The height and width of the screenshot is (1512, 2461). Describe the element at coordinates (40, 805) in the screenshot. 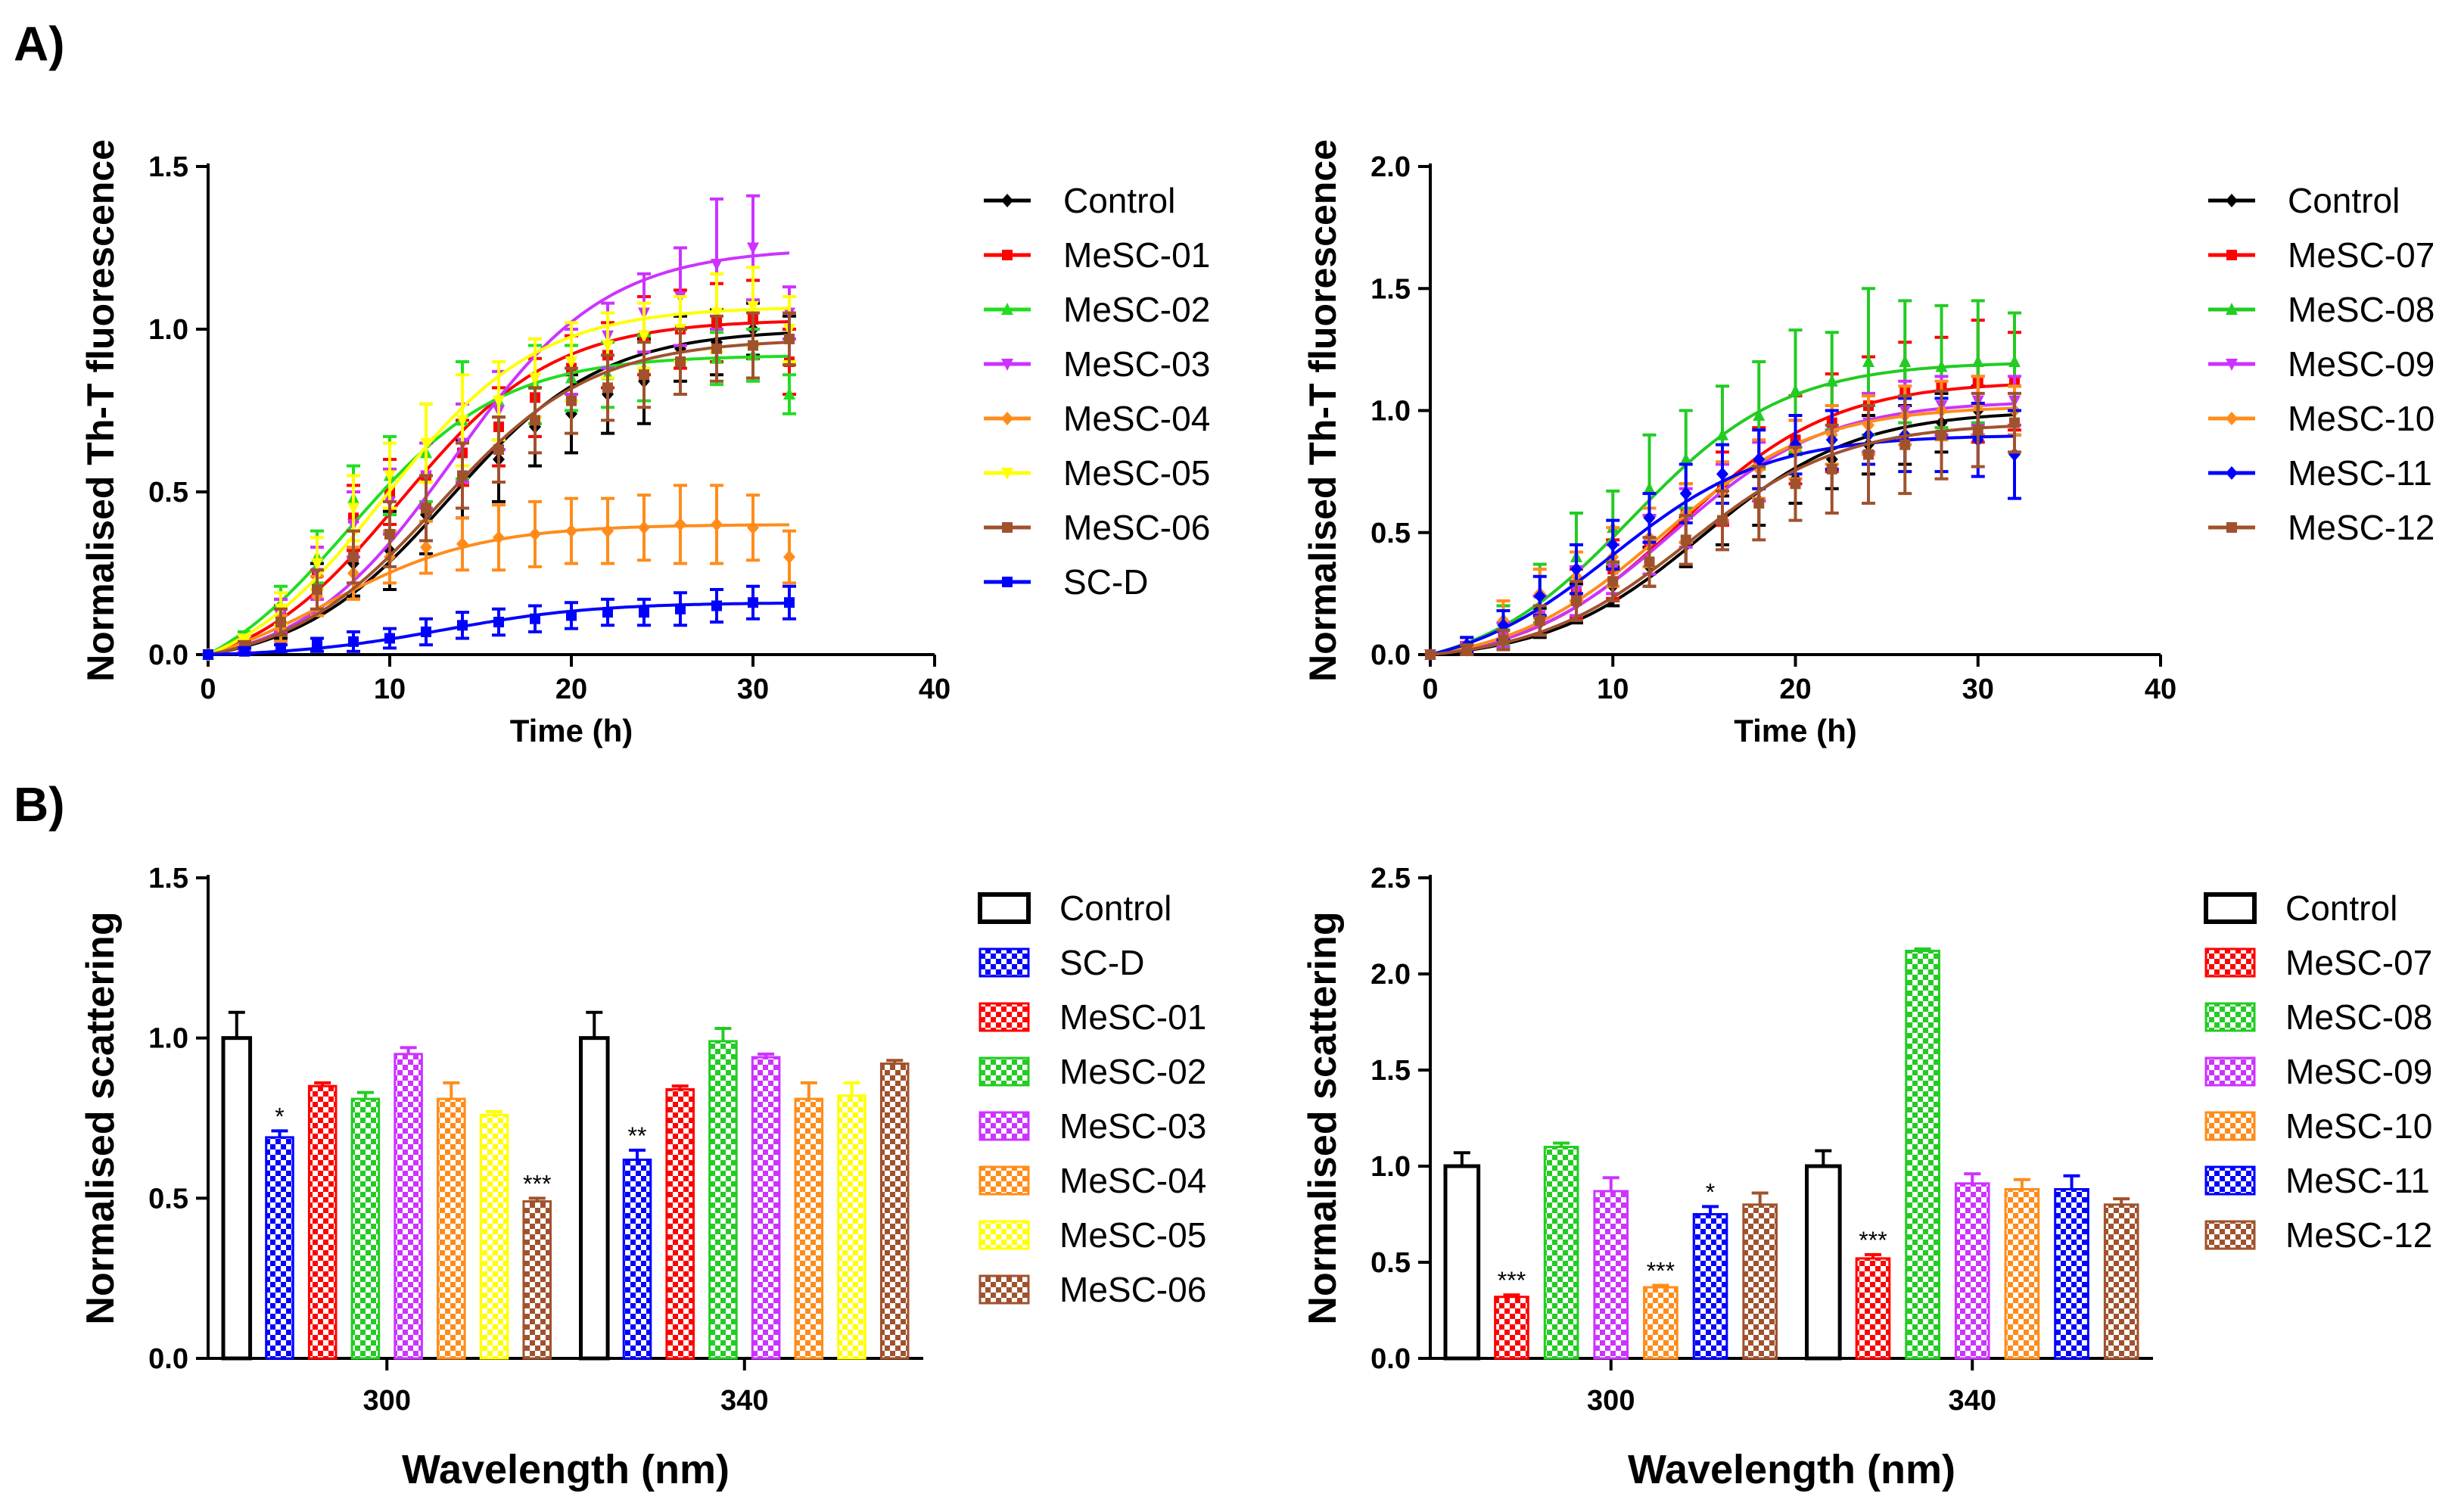

I see `panel-label-b: B)` at that location.